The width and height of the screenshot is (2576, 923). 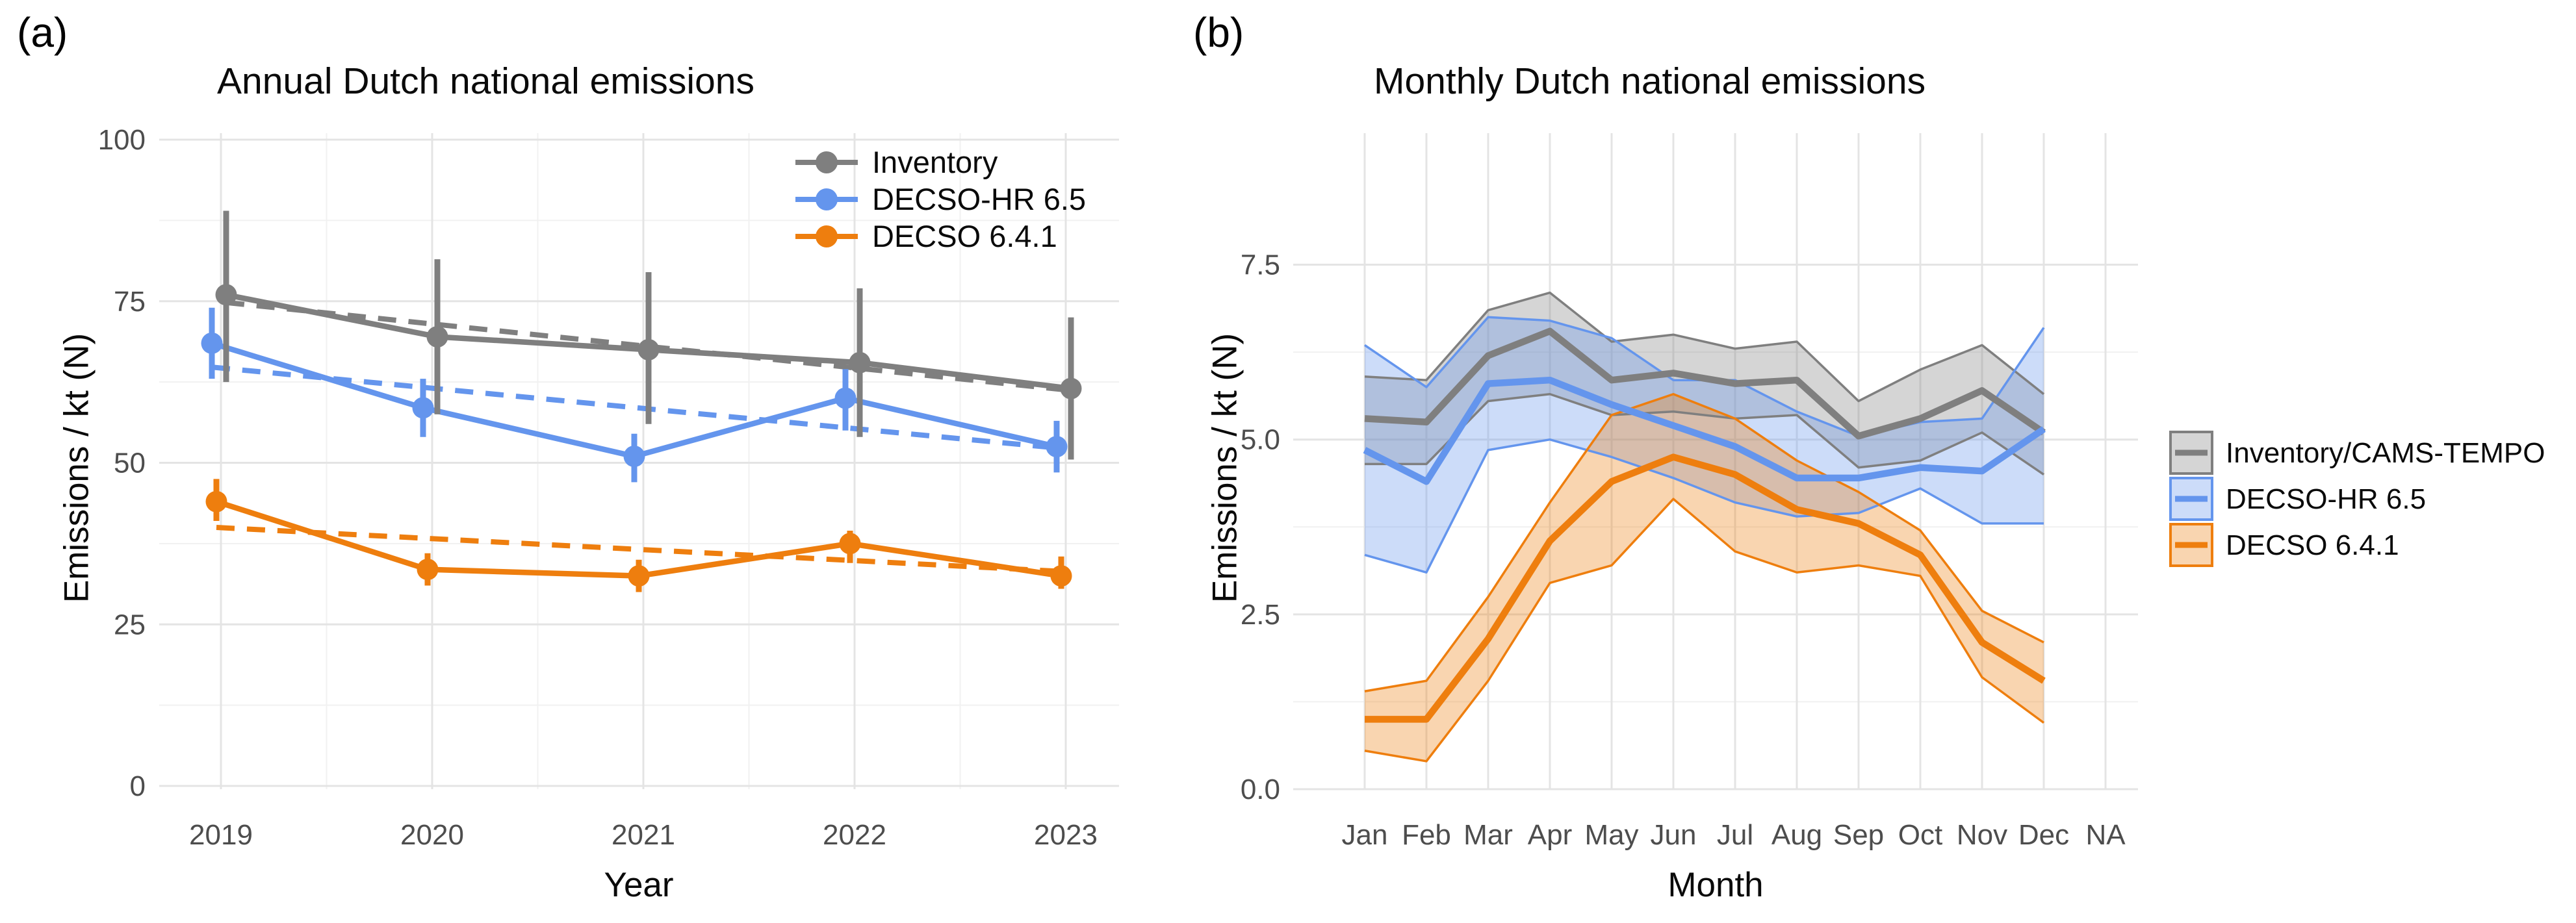 I want to click on y-tick-label: 0.0, so click(x=1261, y=789).